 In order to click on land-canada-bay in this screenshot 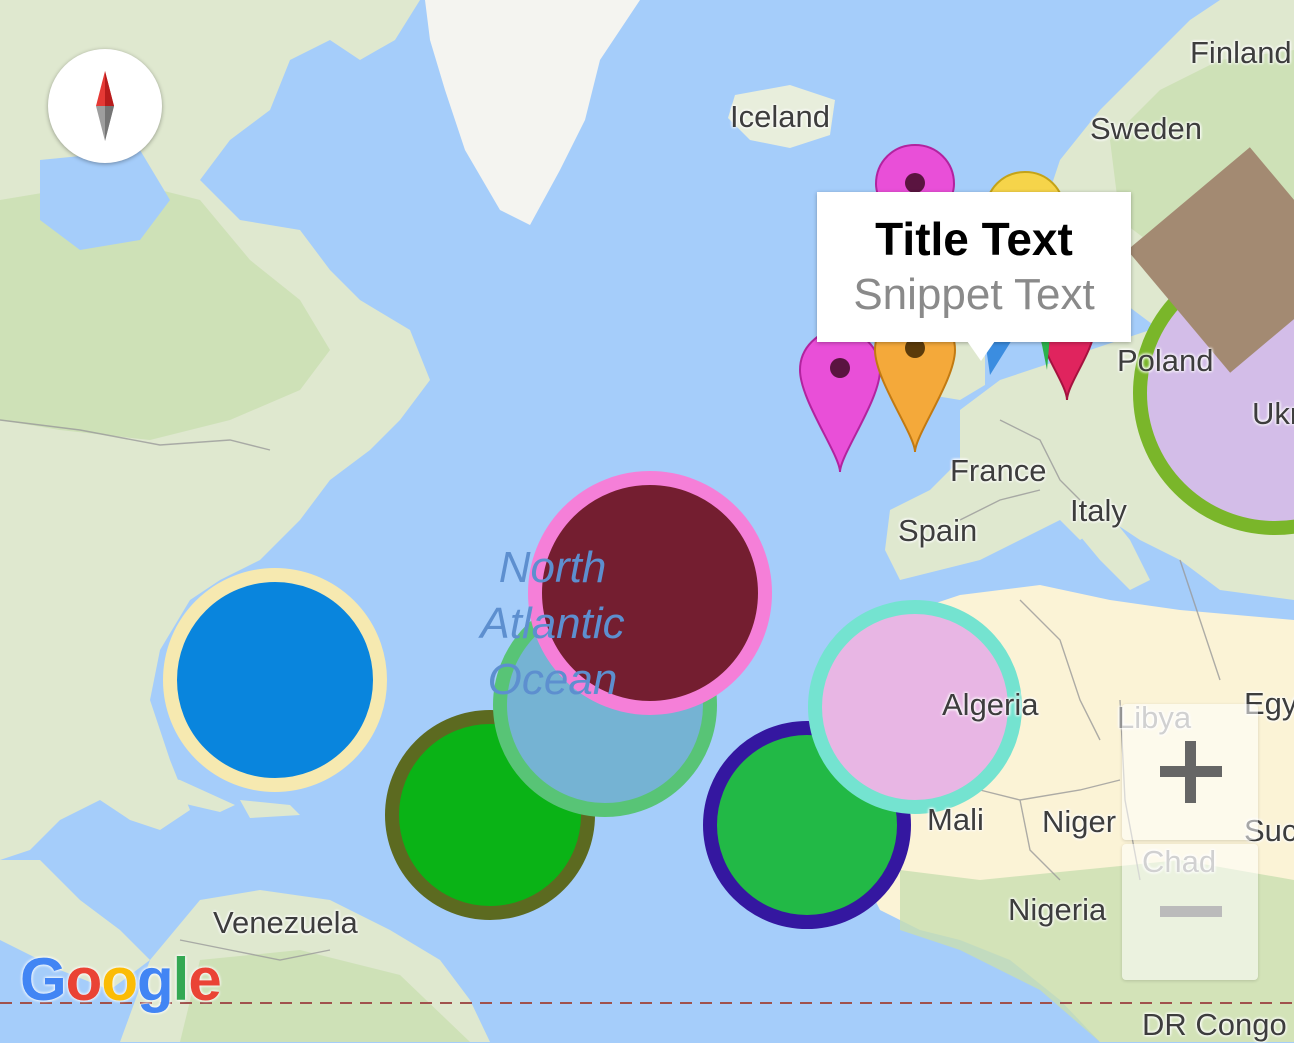, I will do `click(105, 200)`.